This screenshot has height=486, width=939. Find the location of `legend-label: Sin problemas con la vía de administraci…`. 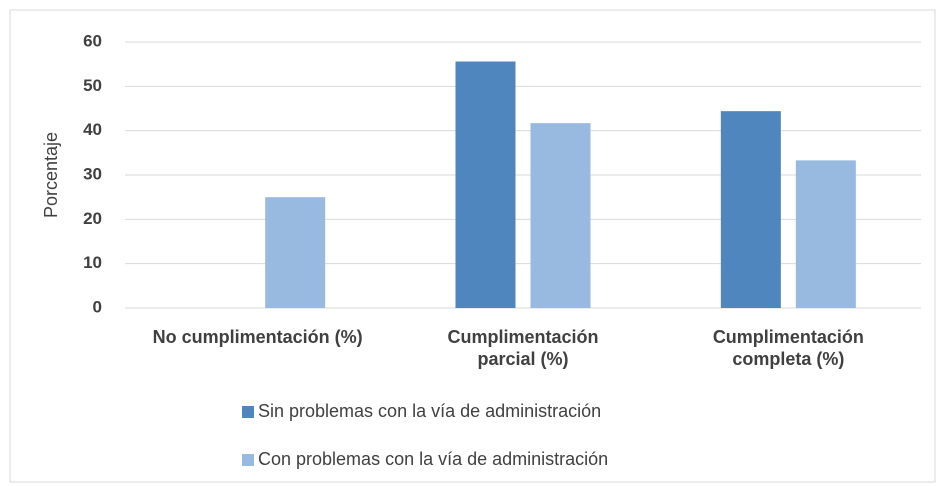

legend-label: Sin problemas con la vía de administraci… is located at coordinates (429, 411).